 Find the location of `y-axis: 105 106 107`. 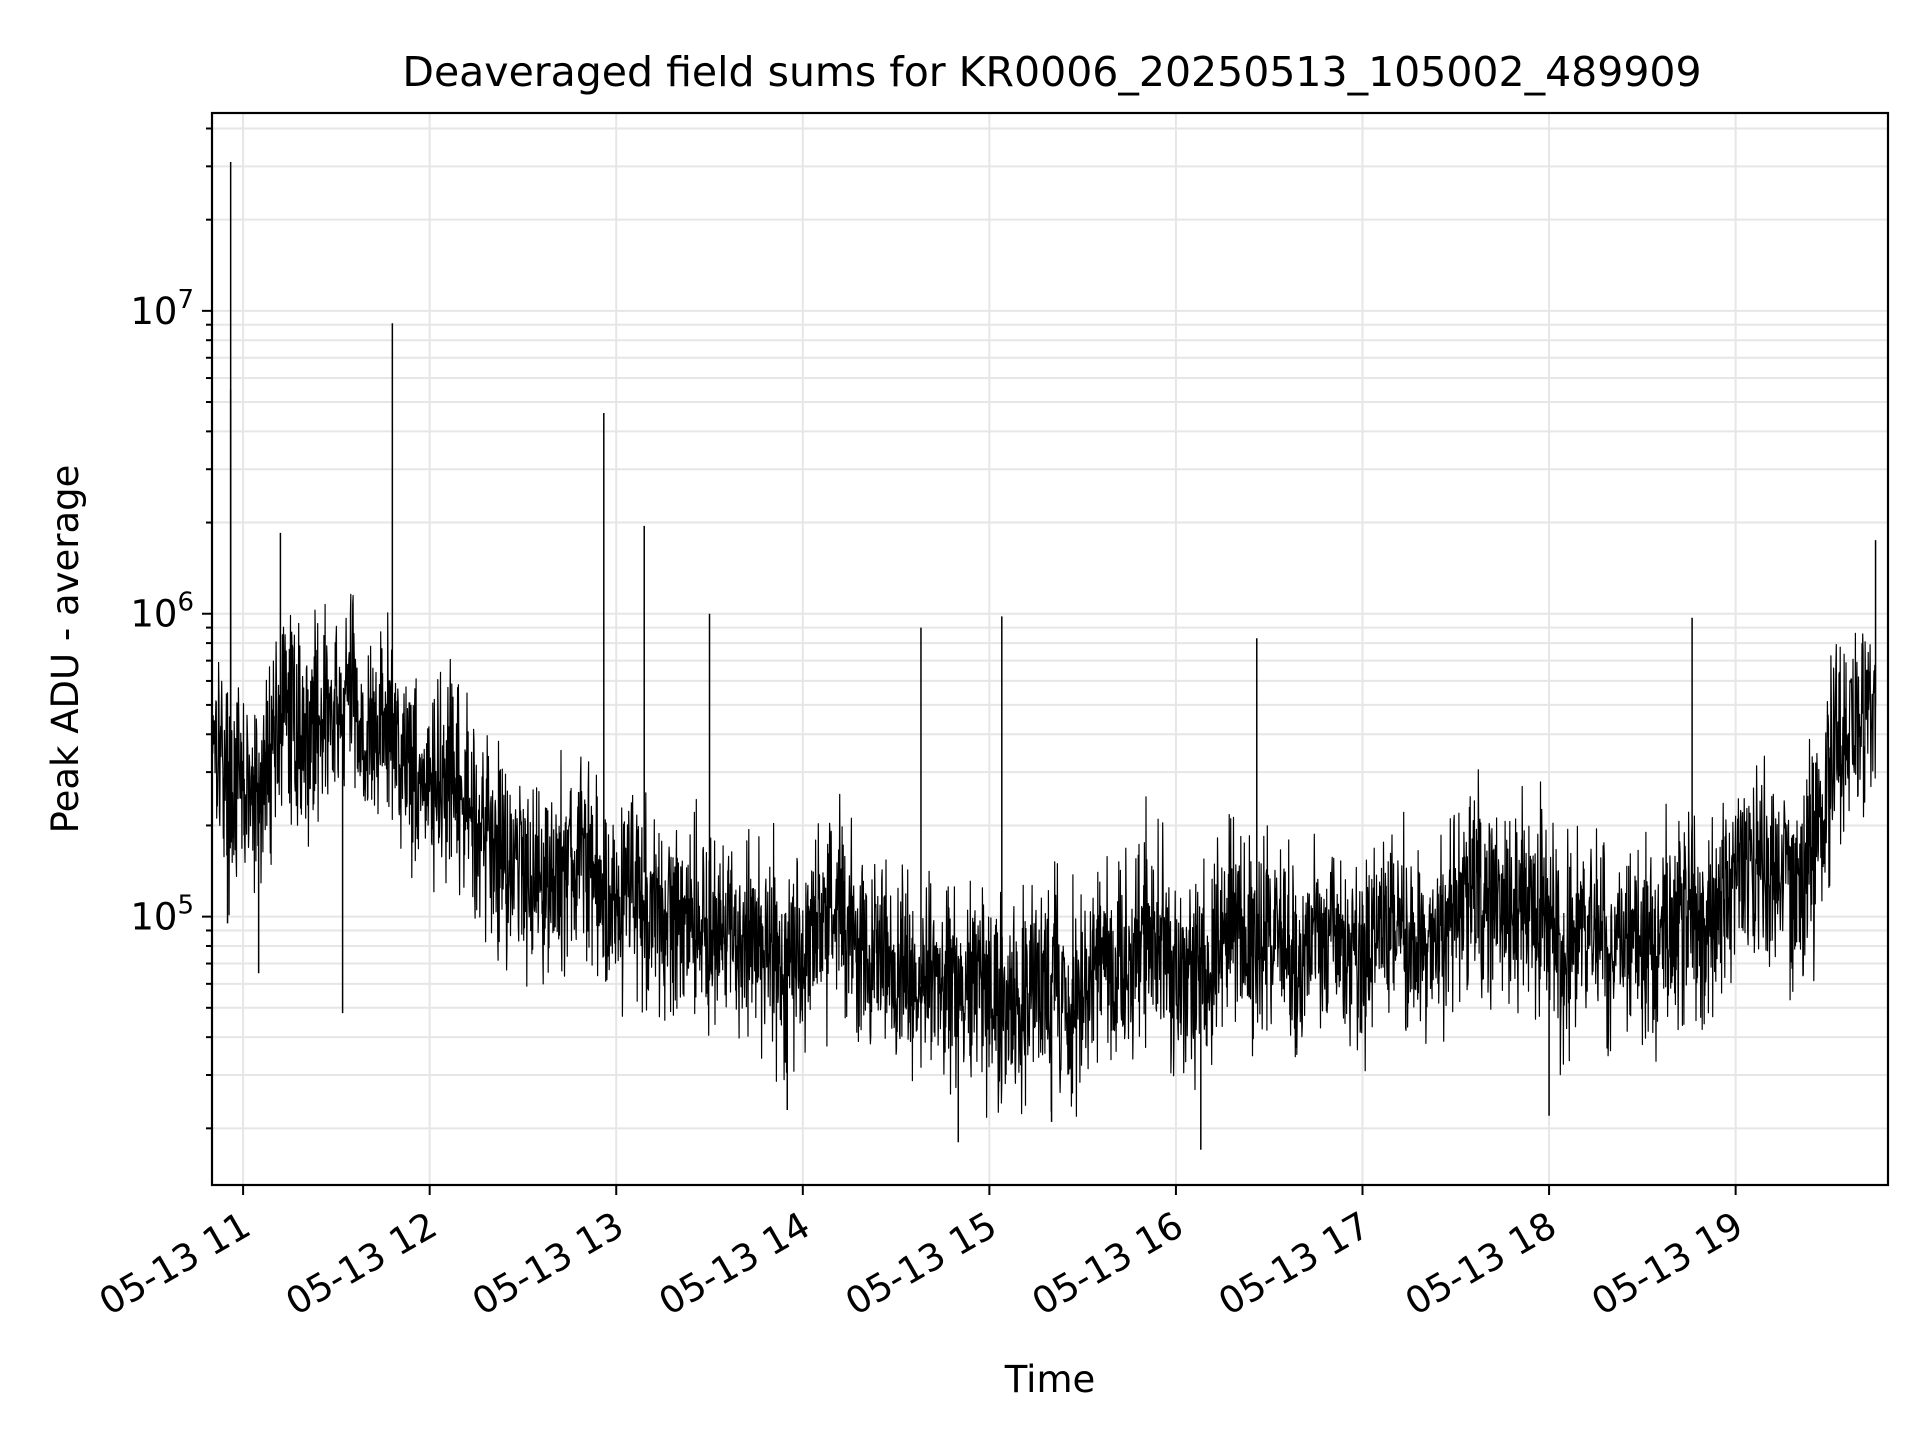

y-axis: 105 106 107 is located at coordinates (171, 628).